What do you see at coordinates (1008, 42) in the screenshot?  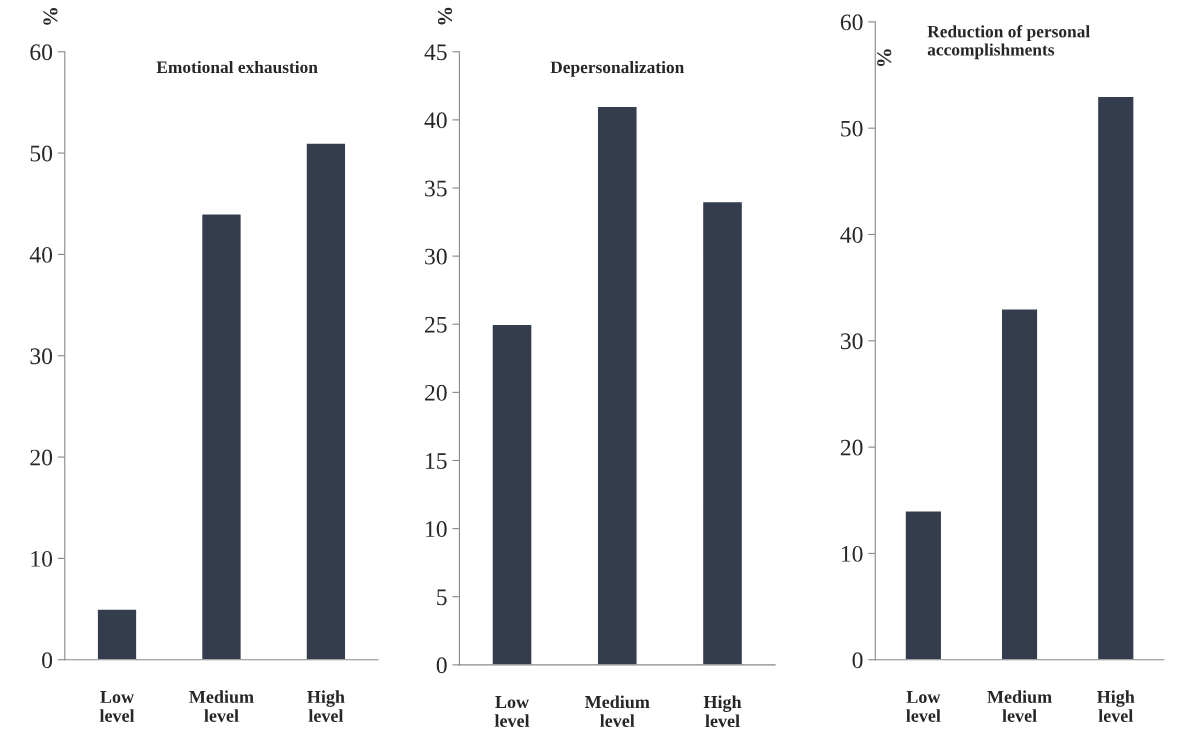 I see `text: Reduction of personal accomplishments` at bounding box center [1008, 42].